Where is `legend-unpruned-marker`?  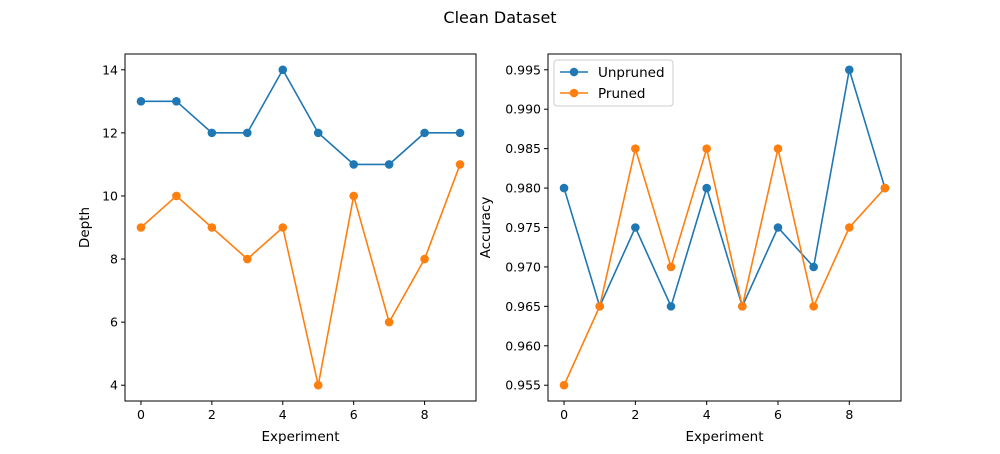 legend-unpruned-marker is located at coordinates (574, 72).